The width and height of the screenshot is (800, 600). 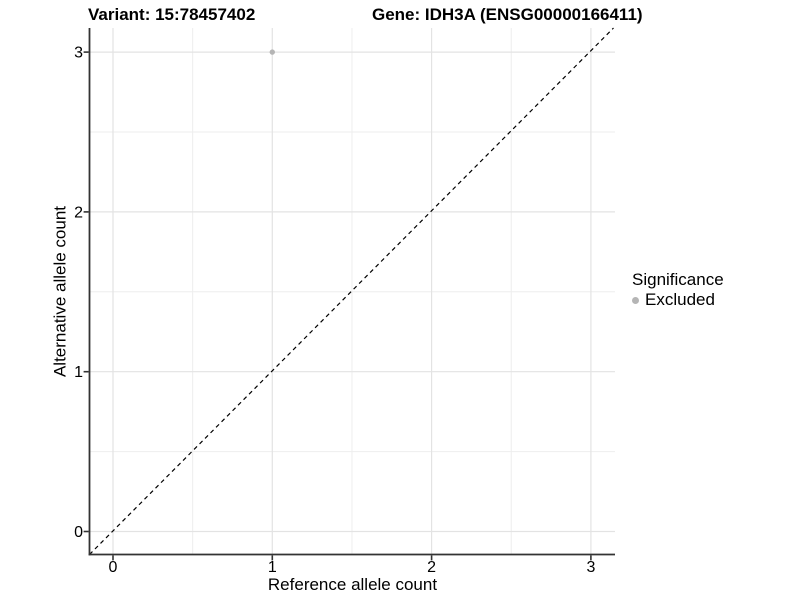 I want to click on x-tick-label: 1, so click(x=272, y=567).